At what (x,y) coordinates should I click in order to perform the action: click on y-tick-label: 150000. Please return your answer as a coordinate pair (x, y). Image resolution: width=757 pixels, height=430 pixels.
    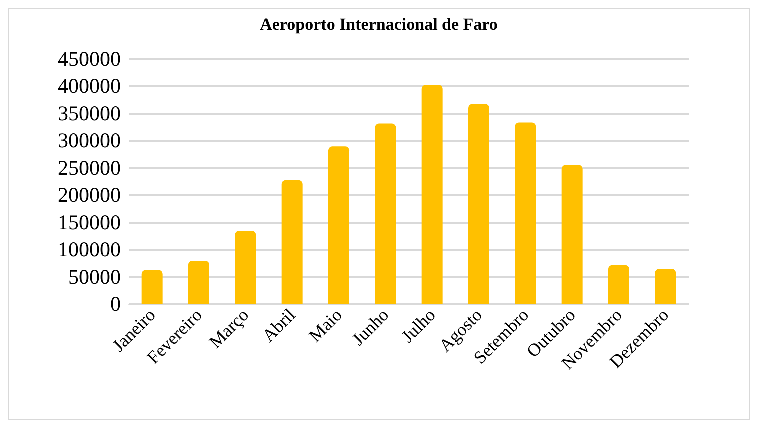
    Looking at the image, I should click on (89, 222).